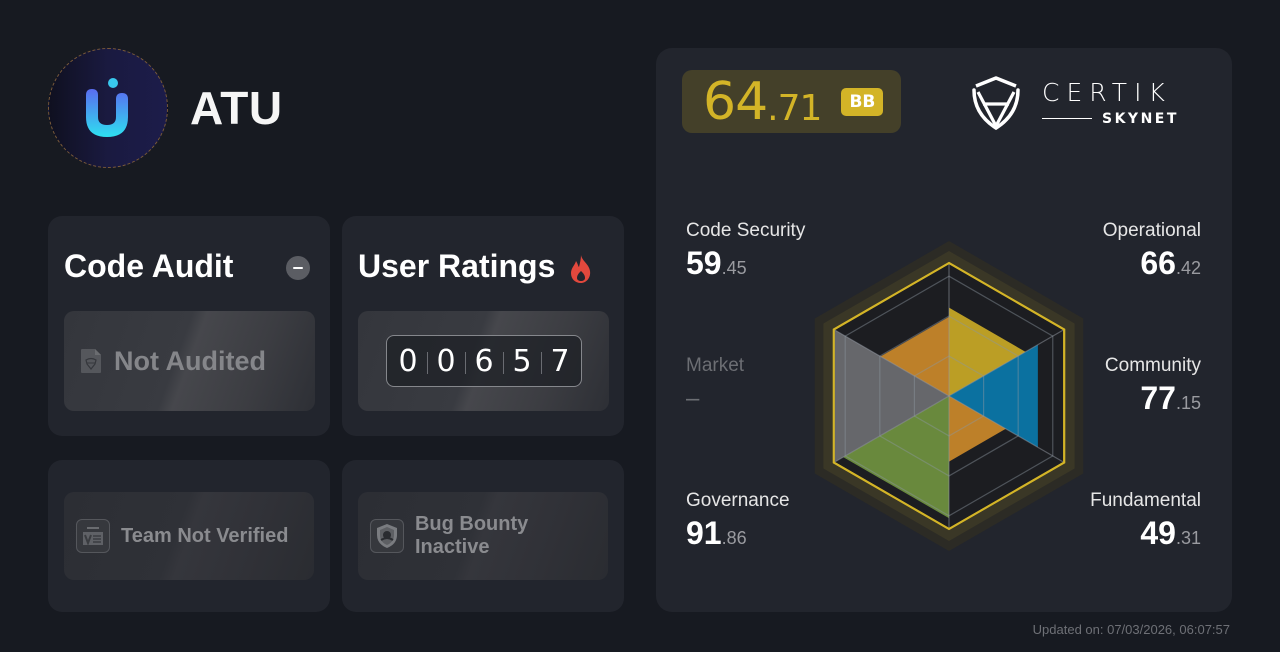 The image size is (1280, 652). What do you see at coordinates (745, 251) in the screenshot?
I see `metric-code-security: Code Security 59.45` at bounding box center [745, 251].